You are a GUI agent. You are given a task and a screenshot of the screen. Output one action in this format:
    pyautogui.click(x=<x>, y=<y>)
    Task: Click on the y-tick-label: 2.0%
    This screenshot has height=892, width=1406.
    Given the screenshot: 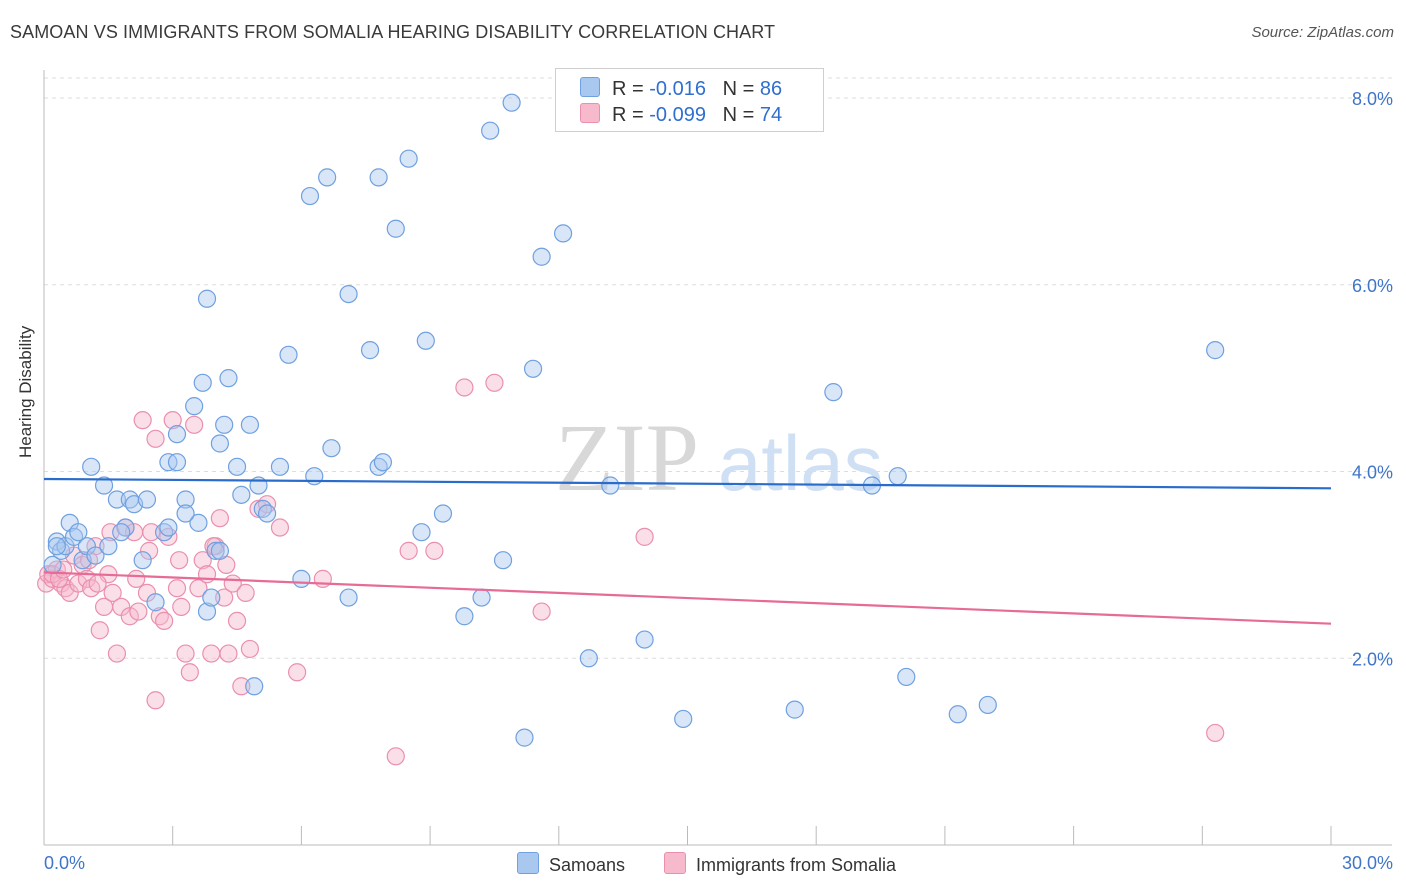 What is the action you would take?
    pyautogui.click(x=1372, y=659)
    